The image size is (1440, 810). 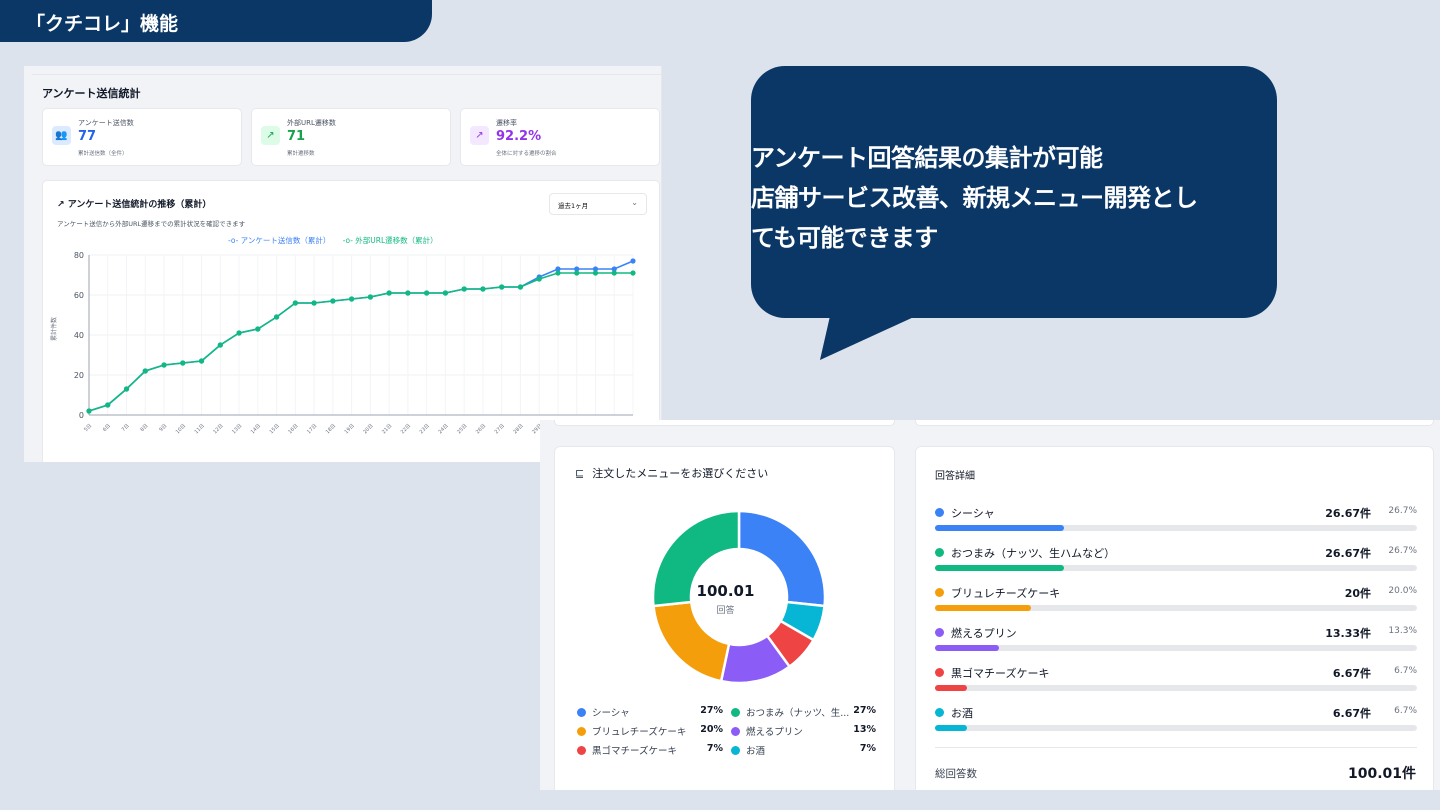 What do you see at coordinates (635, 751) in the screenshot?
I see `legend-label: 黒ゴマチーズケーキ` at bounding box center [635, 751].